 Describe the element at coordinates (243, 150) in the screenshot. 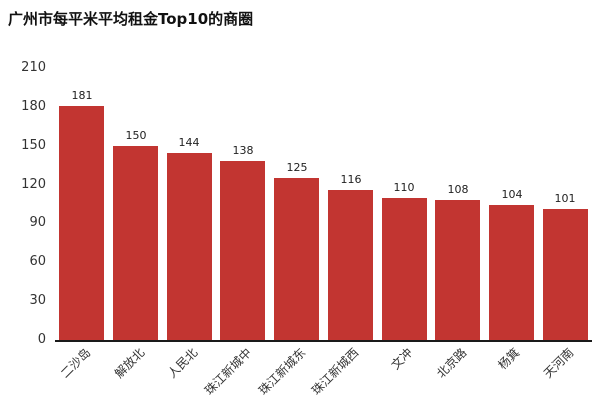

I see `bar-value-label: 138` at that location.